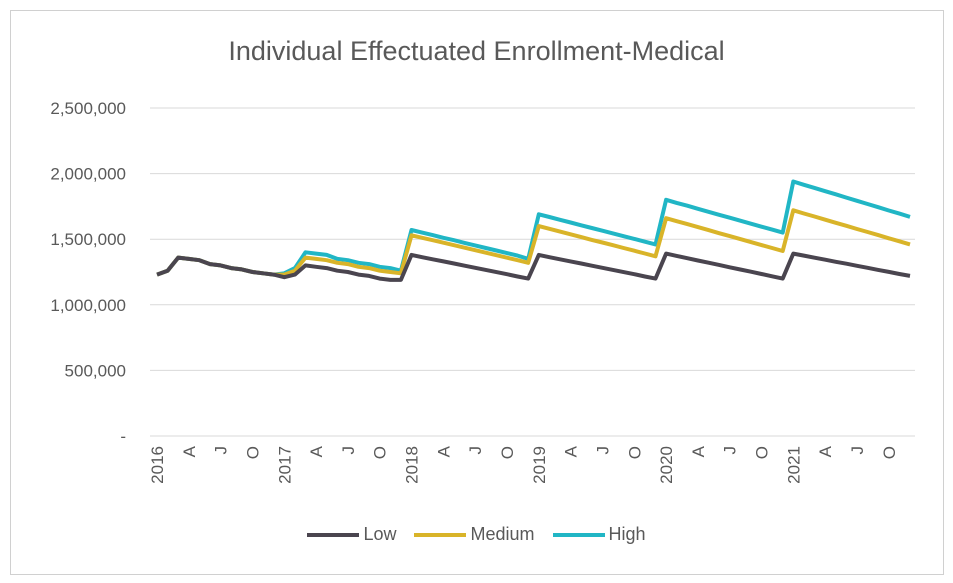 This screenshot has height=583, width=953. Describe the element at coordinates (380, 534) in the screenshot. I see `legend-label-low: Low` at that location.